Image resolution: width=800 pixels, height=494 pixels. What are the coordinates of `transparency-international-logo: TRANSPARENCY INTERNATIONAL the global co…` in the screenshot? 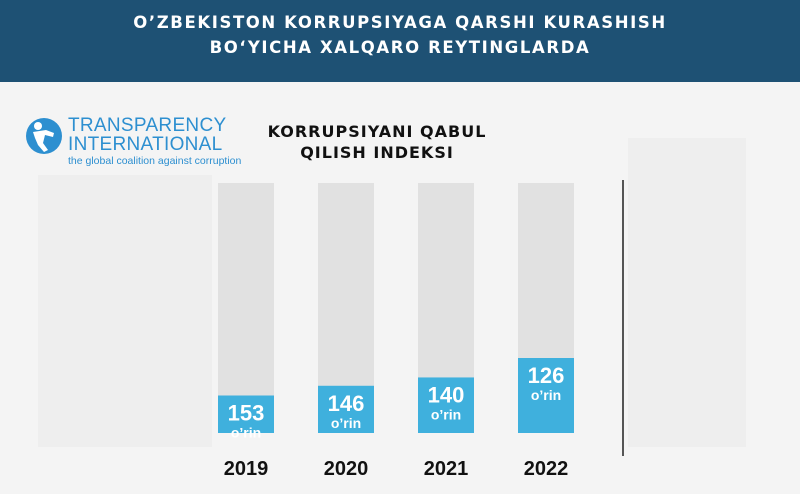 It's located at (134, 142).